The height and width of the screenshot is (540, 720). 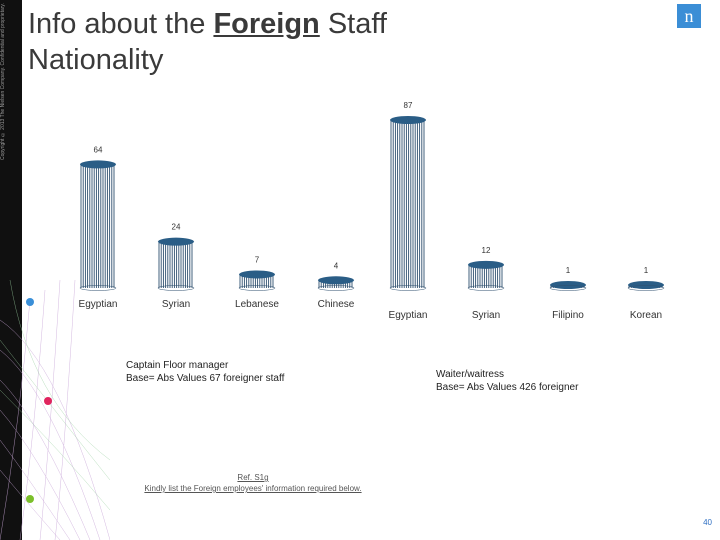 I want to click on value-label-captain-egyptian: 64, so click(x=98, y=149).